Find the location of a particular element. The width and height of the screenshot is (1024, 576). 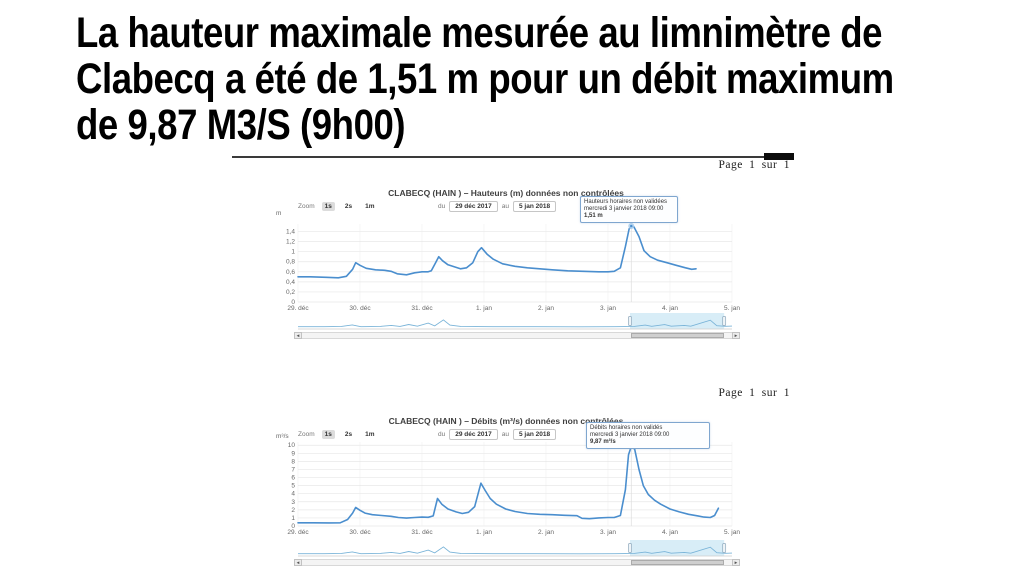

y-axis-unit: m is located at coordinates (279, 213).